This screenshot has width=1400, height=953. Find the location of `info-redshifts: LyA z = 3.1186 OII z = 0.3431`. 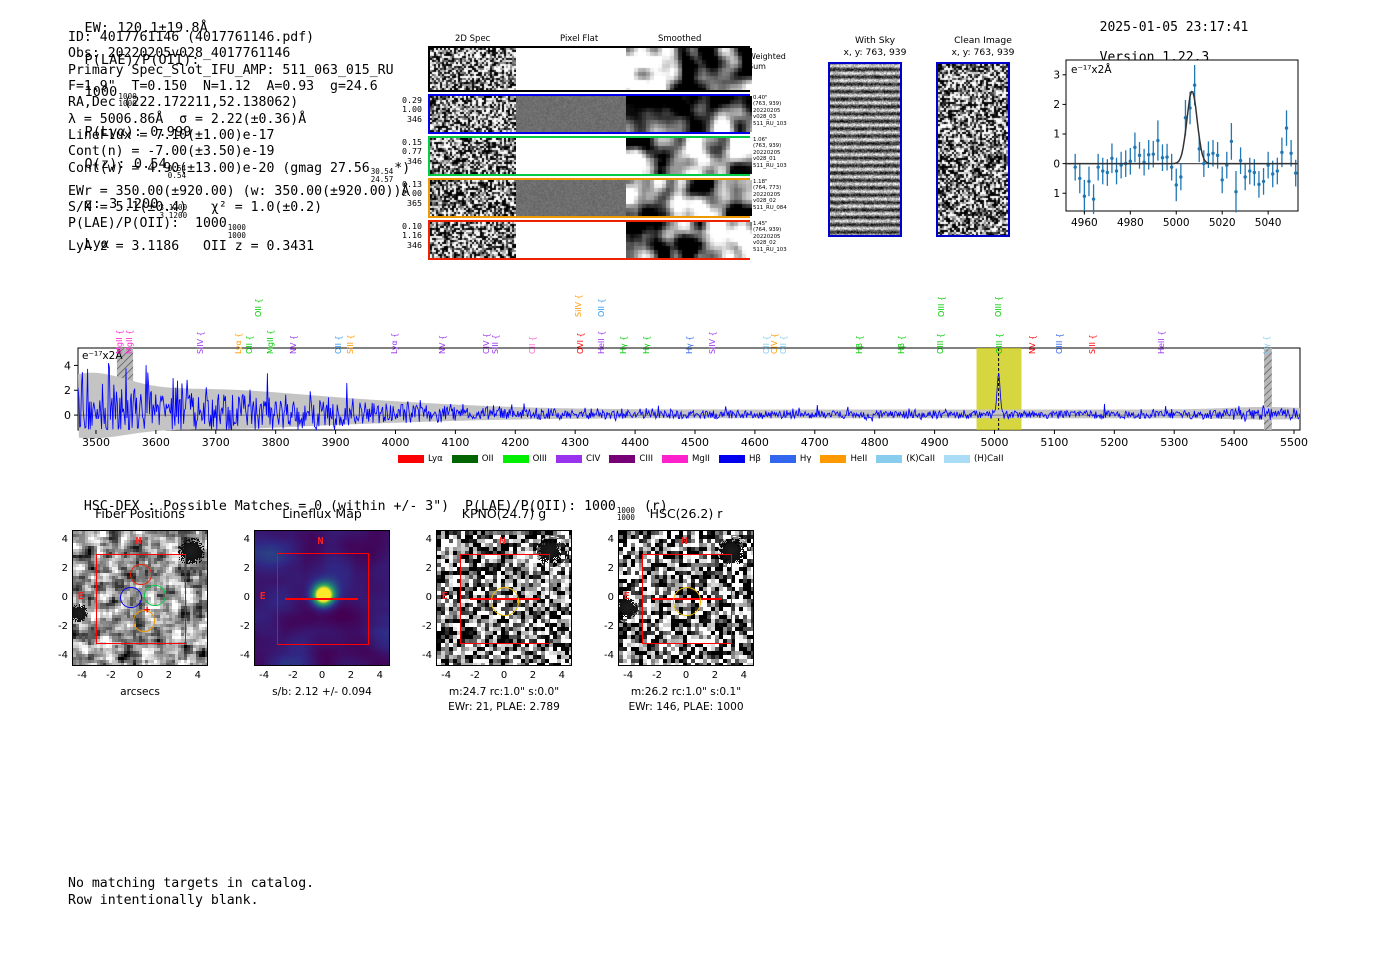

info-redshifts: LyA z = 3.1186 OII z = 0.3431 is located at coordinates (191, 247).